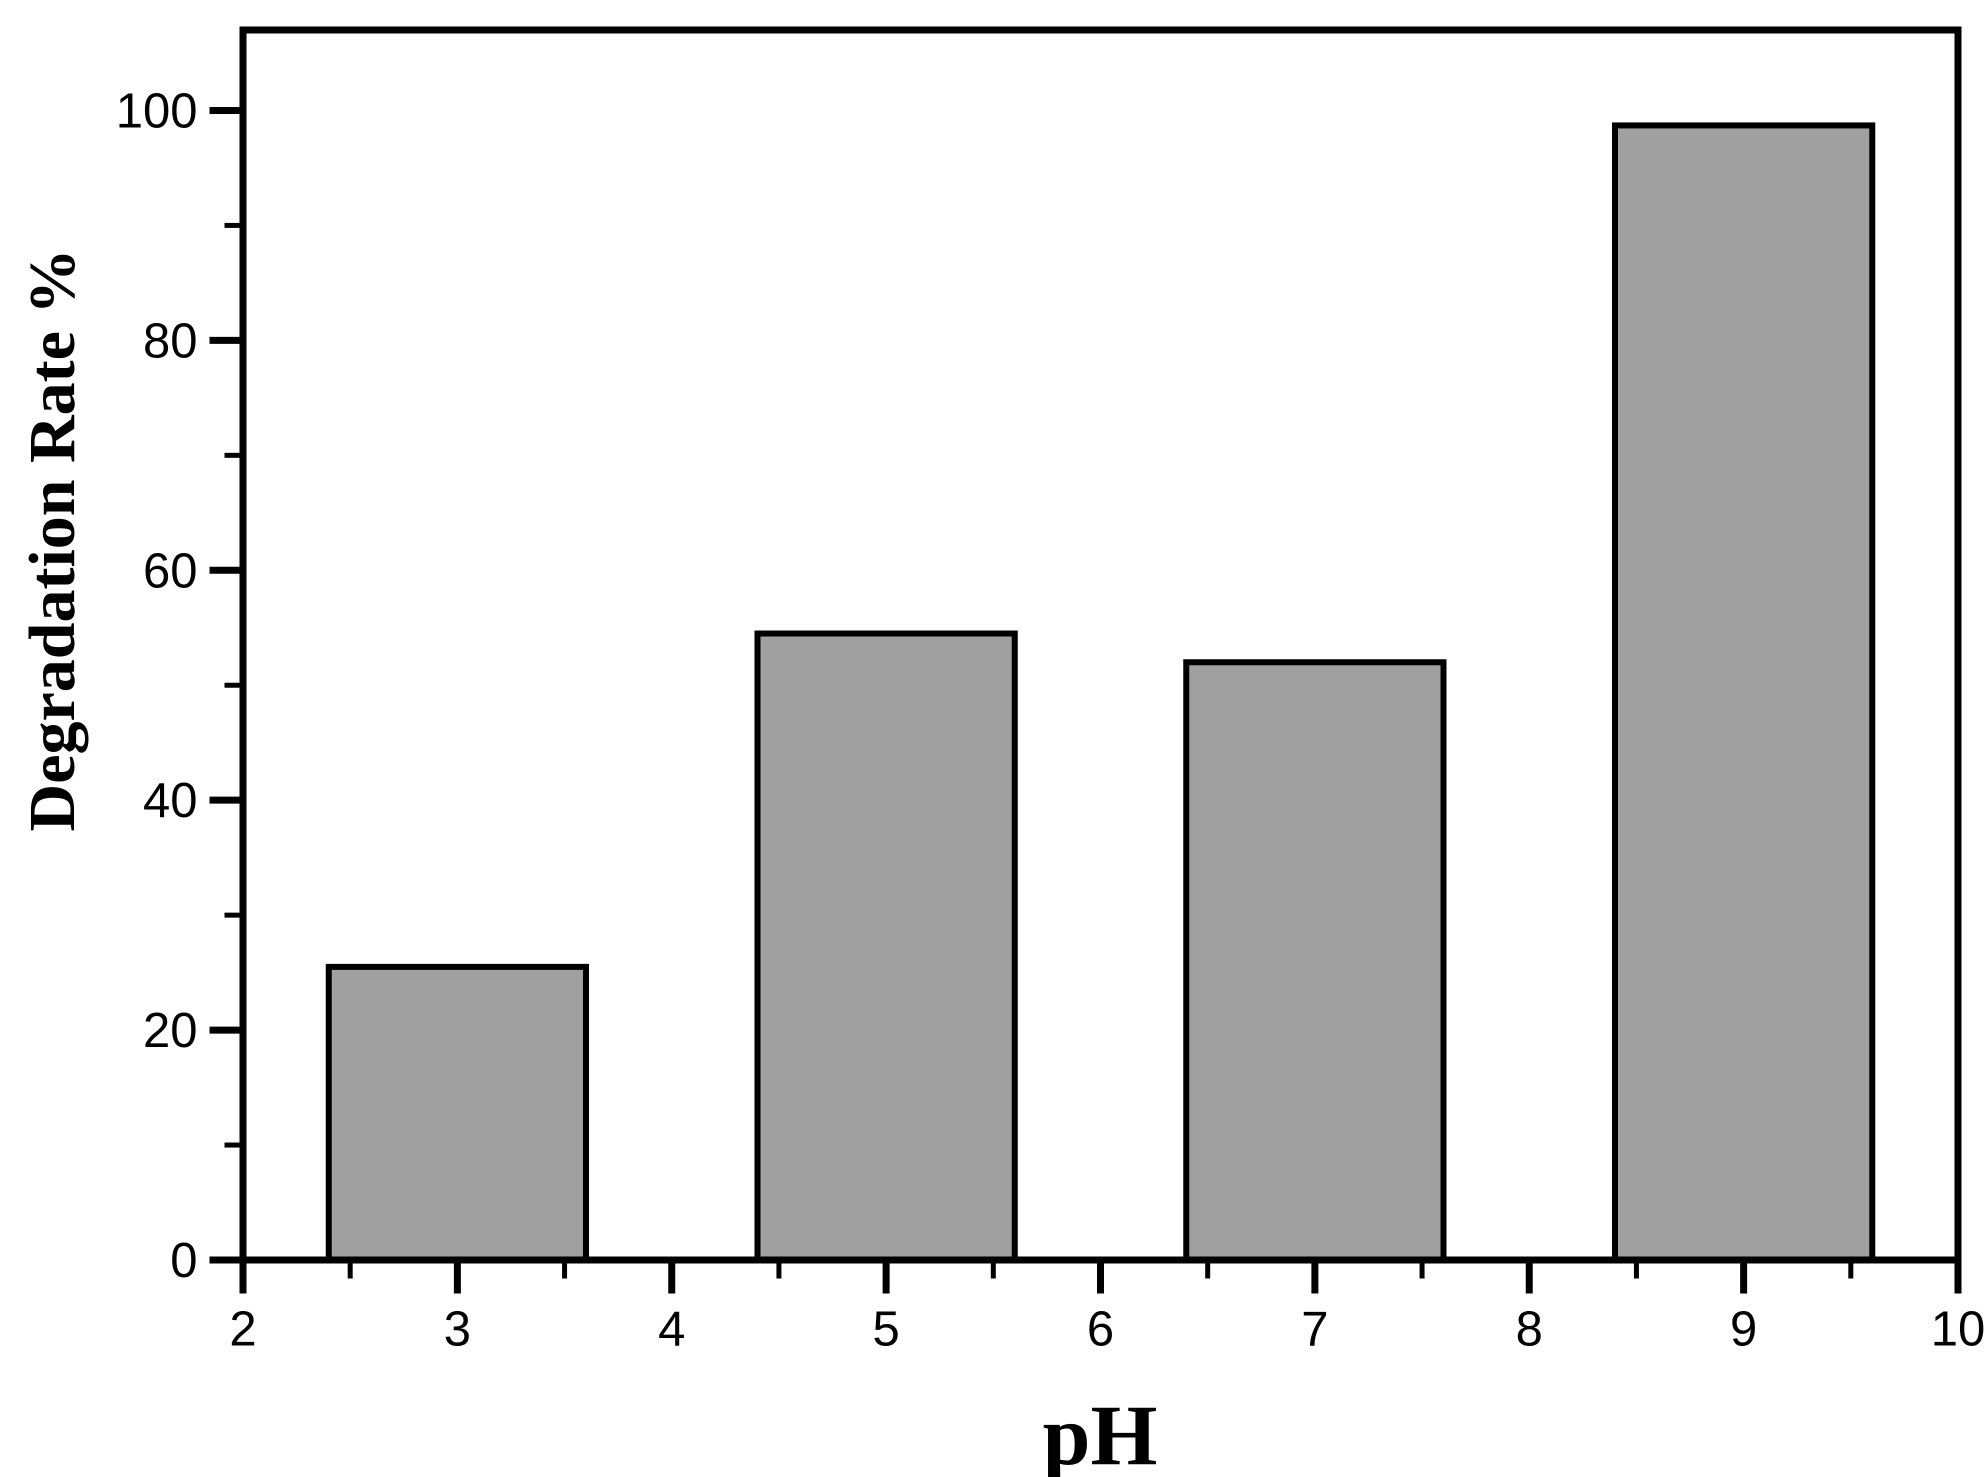 The image size is (1988, 1477). Describe the element at coordinates (170, 341) in the screenshot. I see `y-tick-label: 80` at that location.